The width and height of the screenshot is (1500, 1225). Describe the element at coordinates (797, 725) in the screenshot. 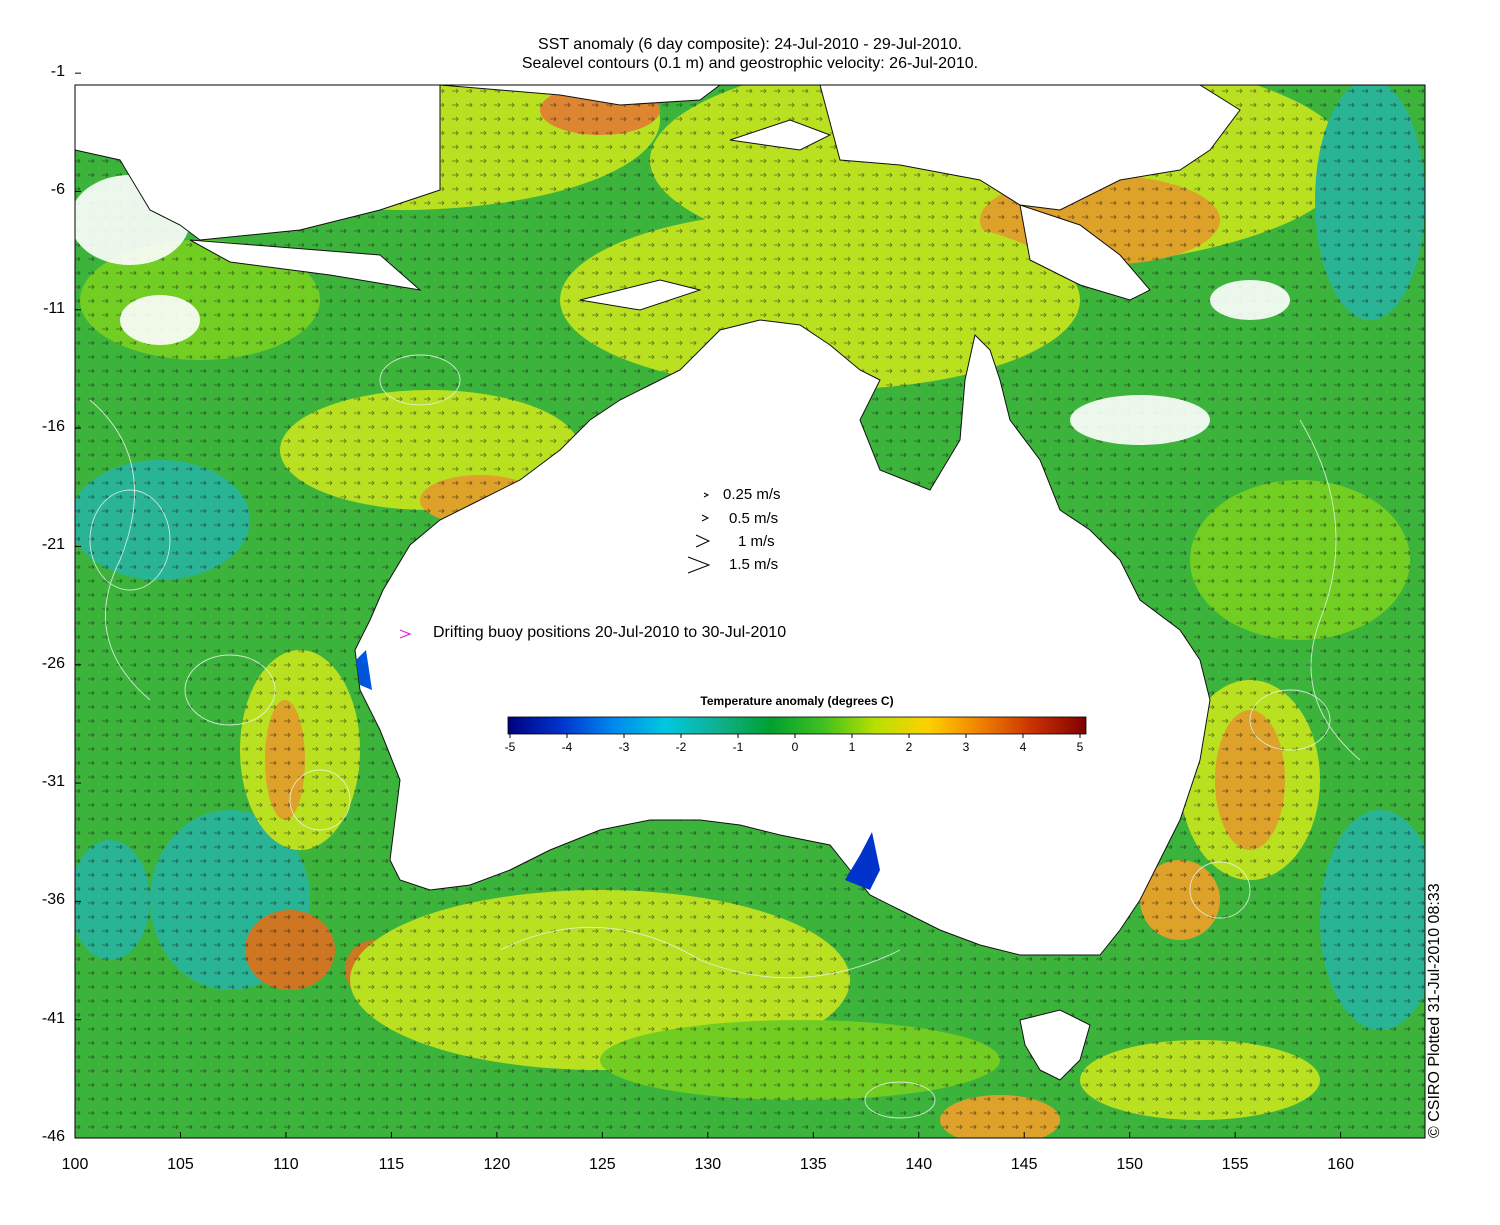

I see `colorbar` at that location.